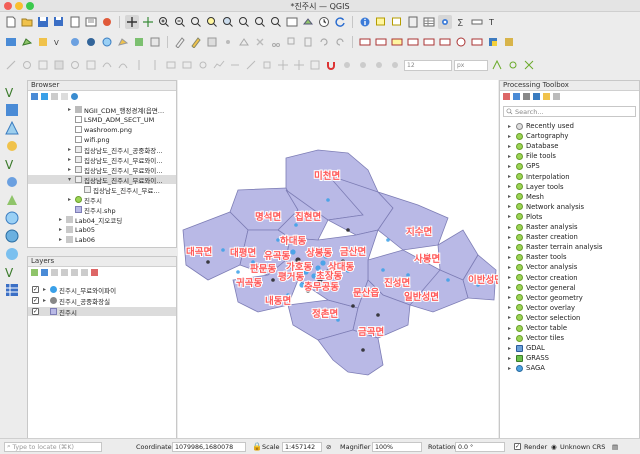  Describe the element at coordinates (27, 65) in the screenshot. I see `add-ring-icon` at that location.